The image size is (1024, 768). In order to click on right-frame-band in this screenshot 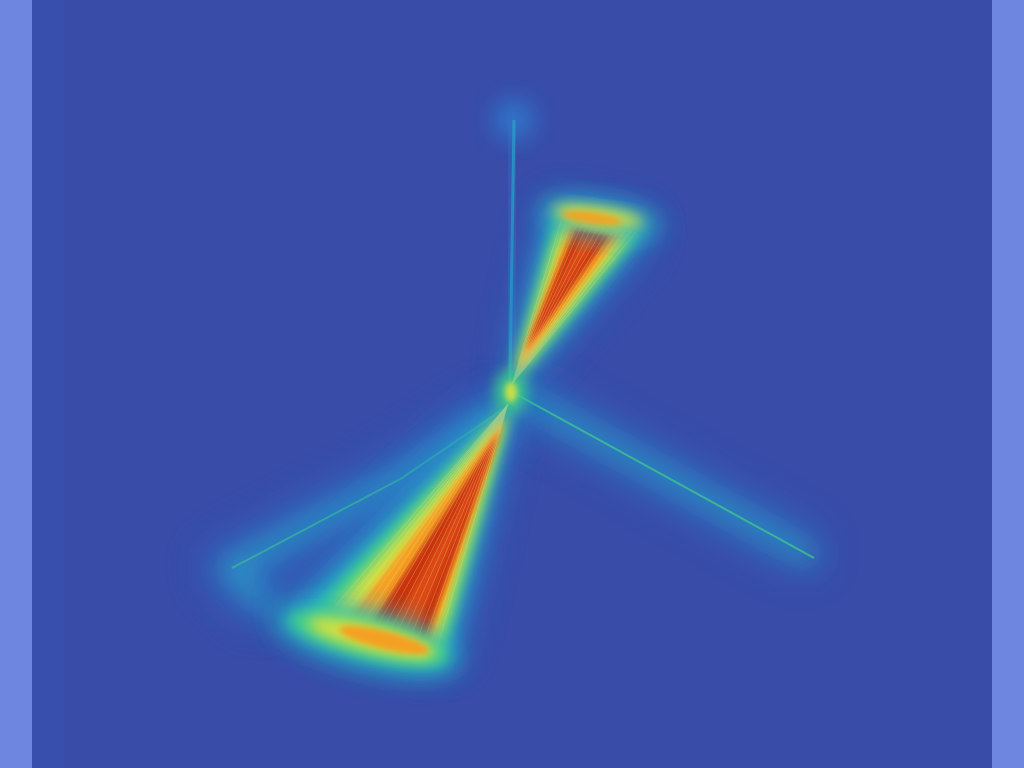, I will do `click(1008, 384)`.